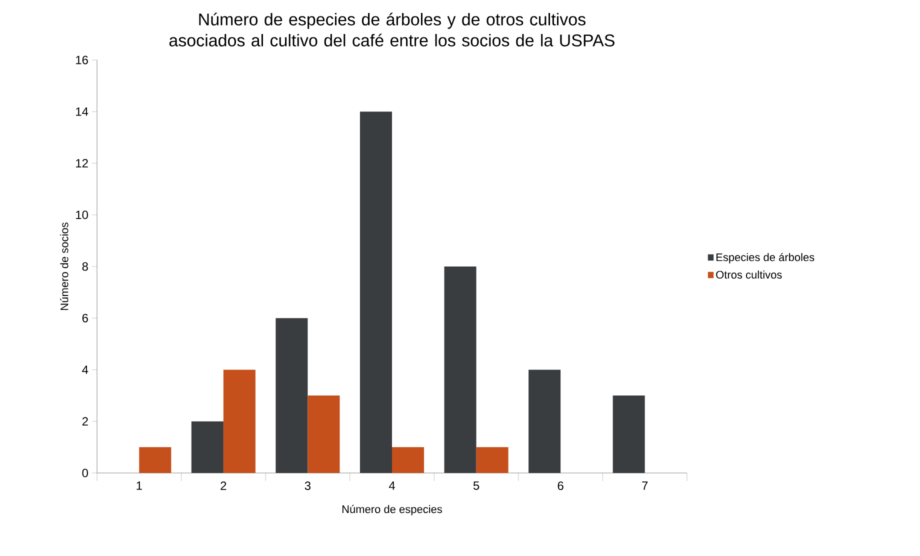 The image size is (920, 556). What do you see at coordinates (561, 486) in the screenshot?
I see `x-tick-label: 6` at bounding box center [561, 486].